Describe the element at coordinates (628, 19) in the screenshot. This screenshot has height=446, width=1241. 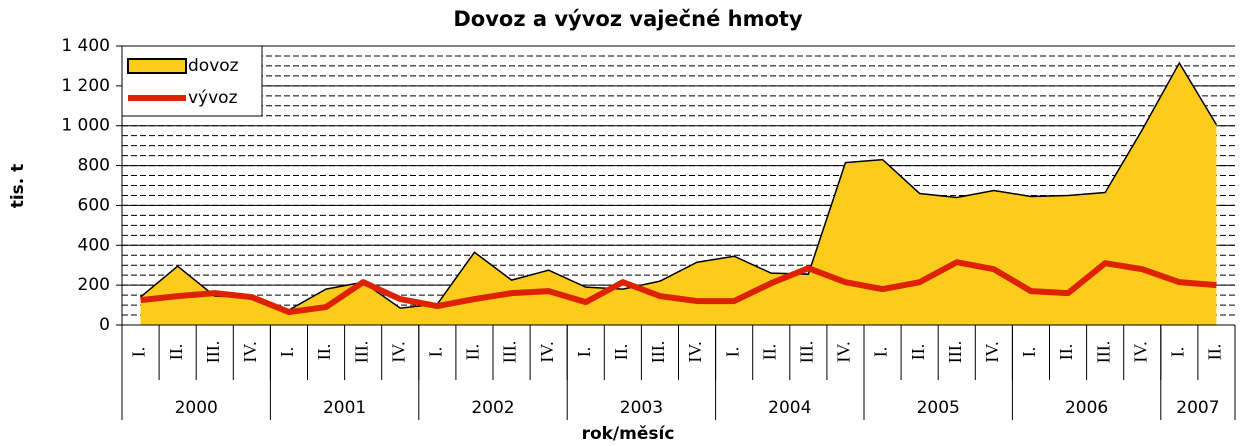
I see `chart-title: Dovoz a vývoz vaječné hmoty` at that location.